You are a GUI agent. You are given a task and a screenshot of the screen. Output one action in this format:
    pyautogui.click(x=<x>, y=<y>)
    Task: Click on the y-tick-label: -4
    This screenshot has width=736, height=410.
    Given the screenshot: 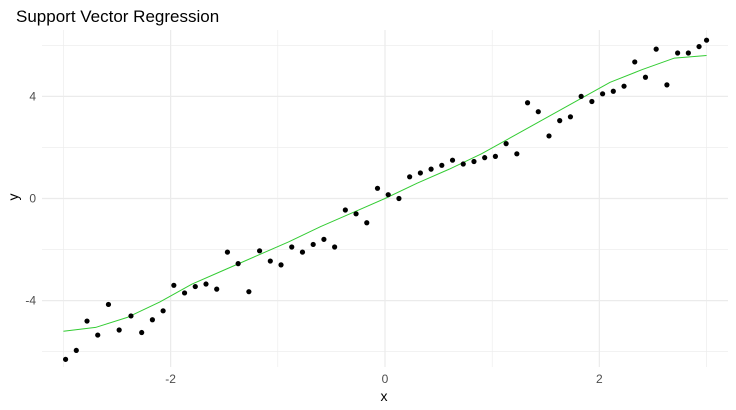 What is the action you would take?
    pyautogui.click(x=30, y=301)
    